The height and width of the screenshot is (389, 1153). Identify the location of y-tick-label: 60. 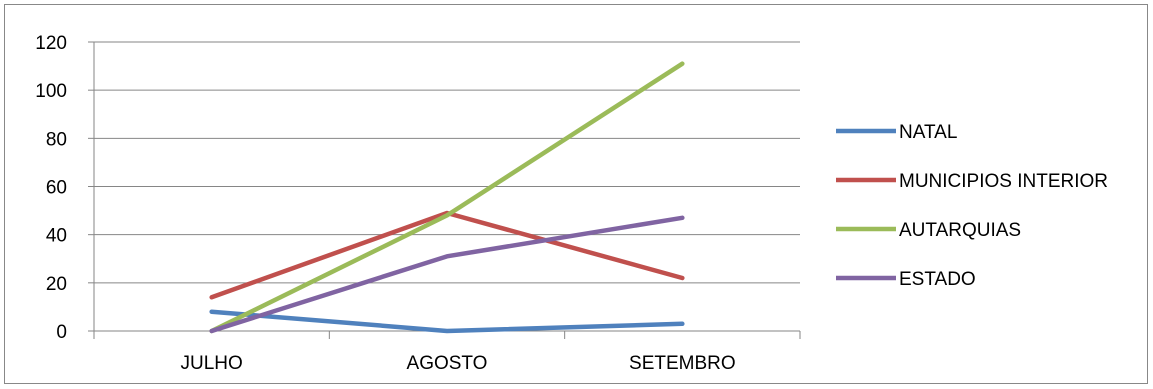
(56, 188).